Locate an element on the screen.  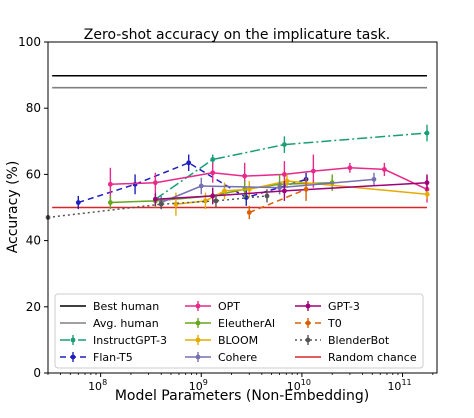
legend-label: Random chance is located at coordinates (372, 357).